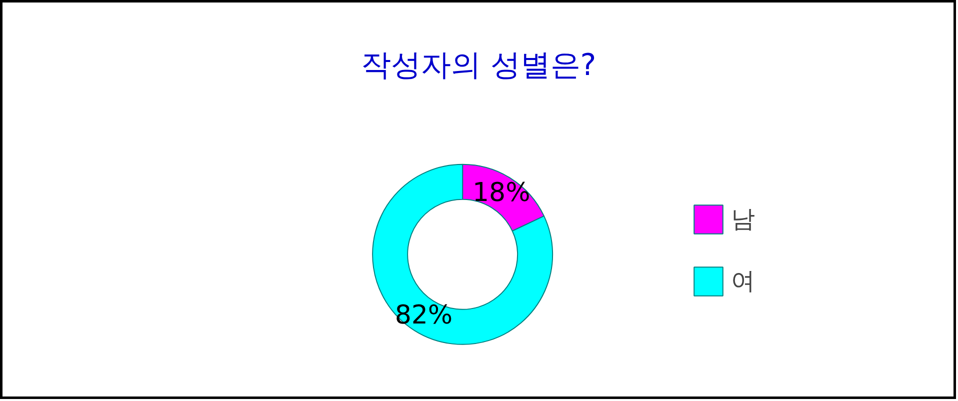 Image resolution: width=958 pixels, height=401 pixels. Describe the element at coordinates (478, 65) in the screenshot. I see `chart-title: 작성자의 성별은?` at that location.